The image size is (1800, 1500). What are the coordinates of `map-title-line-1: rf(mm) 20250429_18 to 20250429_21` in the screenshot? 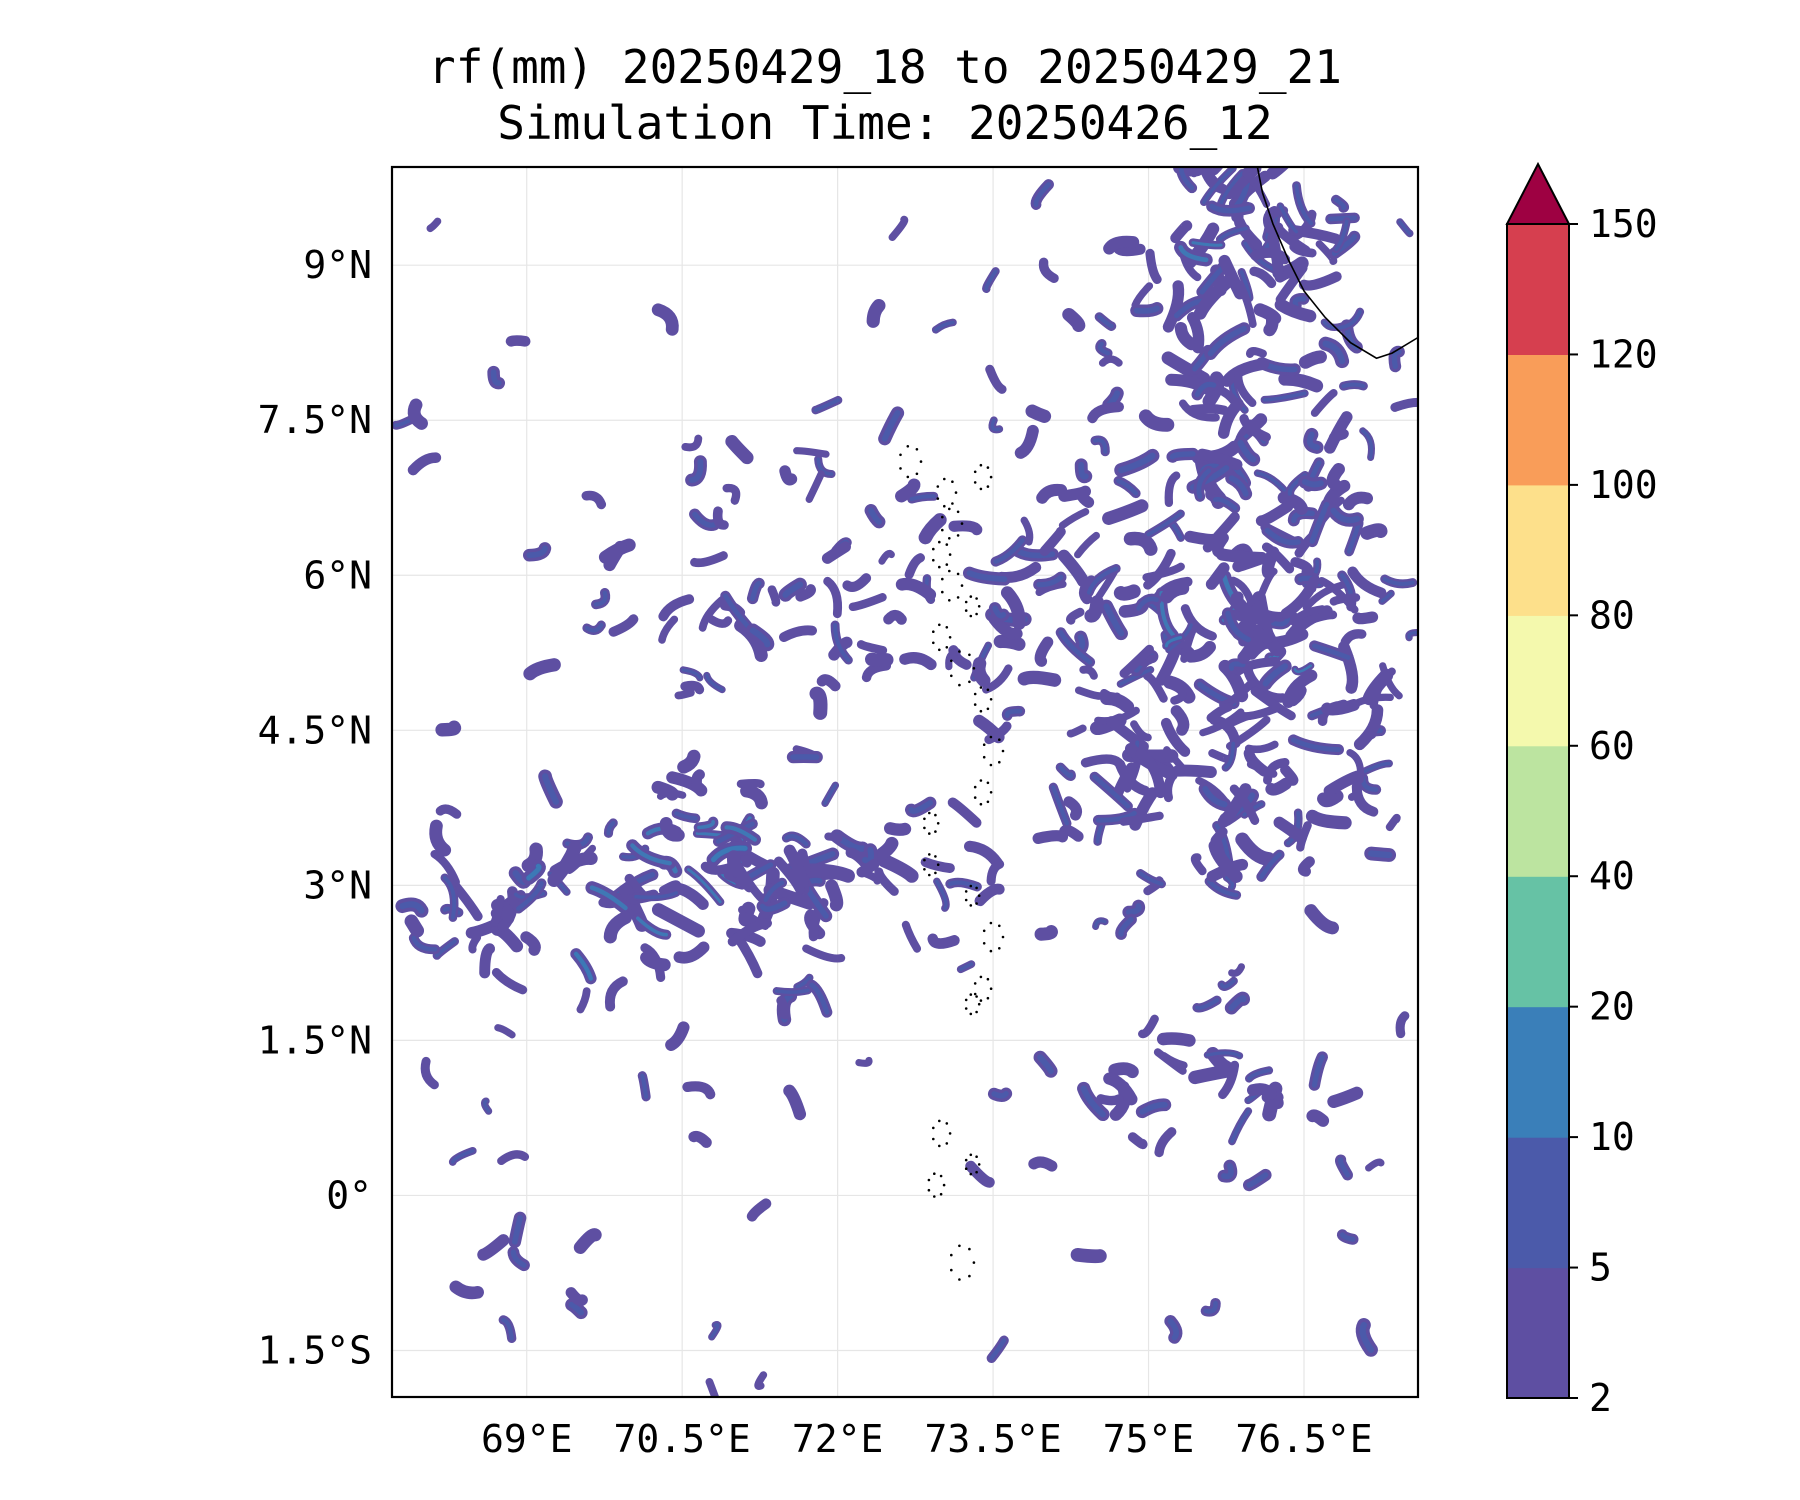 It's located at (885, 67).